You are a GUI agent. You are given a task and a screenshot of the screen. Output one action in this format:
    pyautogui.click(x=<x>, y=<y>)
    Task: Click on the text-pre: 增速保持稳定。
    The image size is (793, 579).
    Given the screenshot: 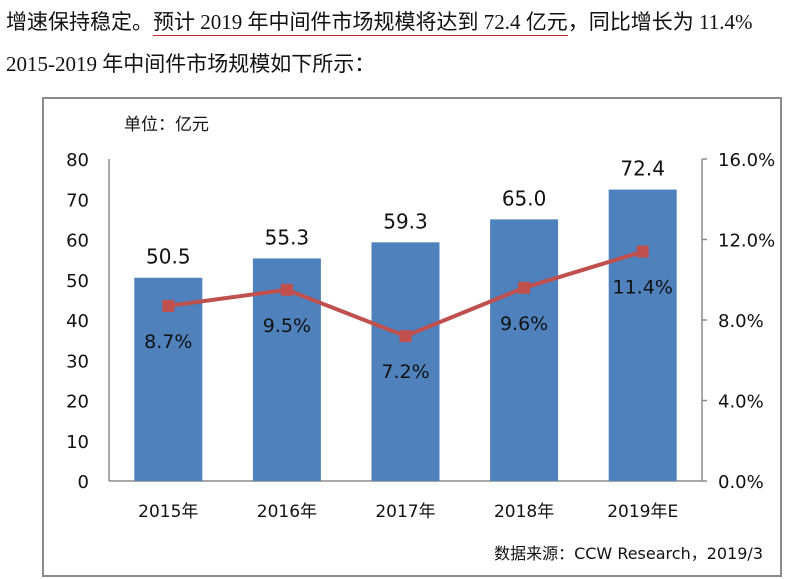 What is the action you would take?
    pyautogui.click(x=79, y=22)
    